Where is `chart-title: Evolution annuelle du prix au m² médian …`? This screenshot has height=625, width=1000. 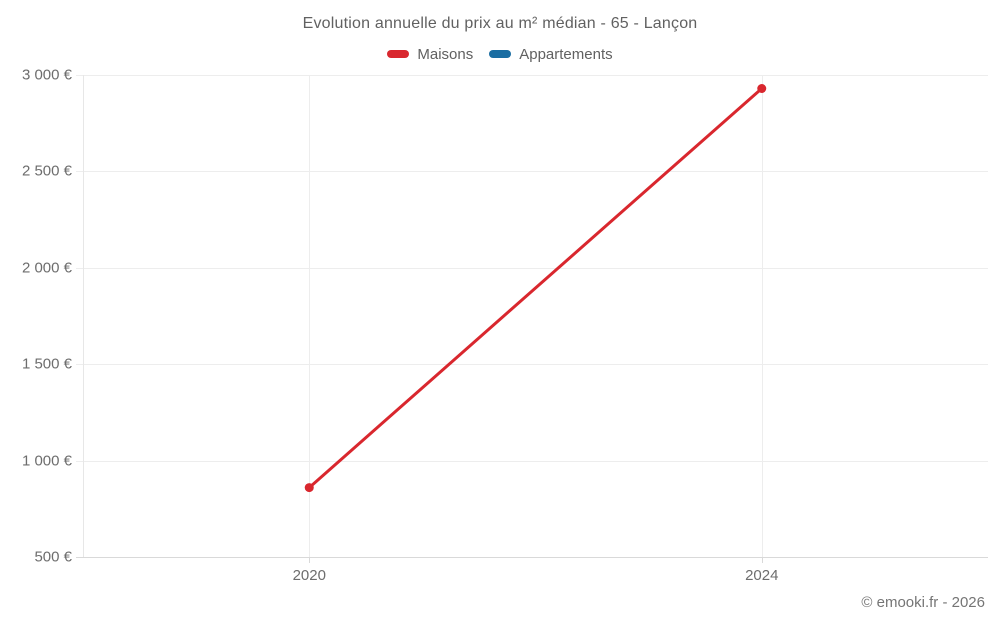 chart-title: Evolution annuelle du prix au m² médian … is located at coordinates (500, 23).